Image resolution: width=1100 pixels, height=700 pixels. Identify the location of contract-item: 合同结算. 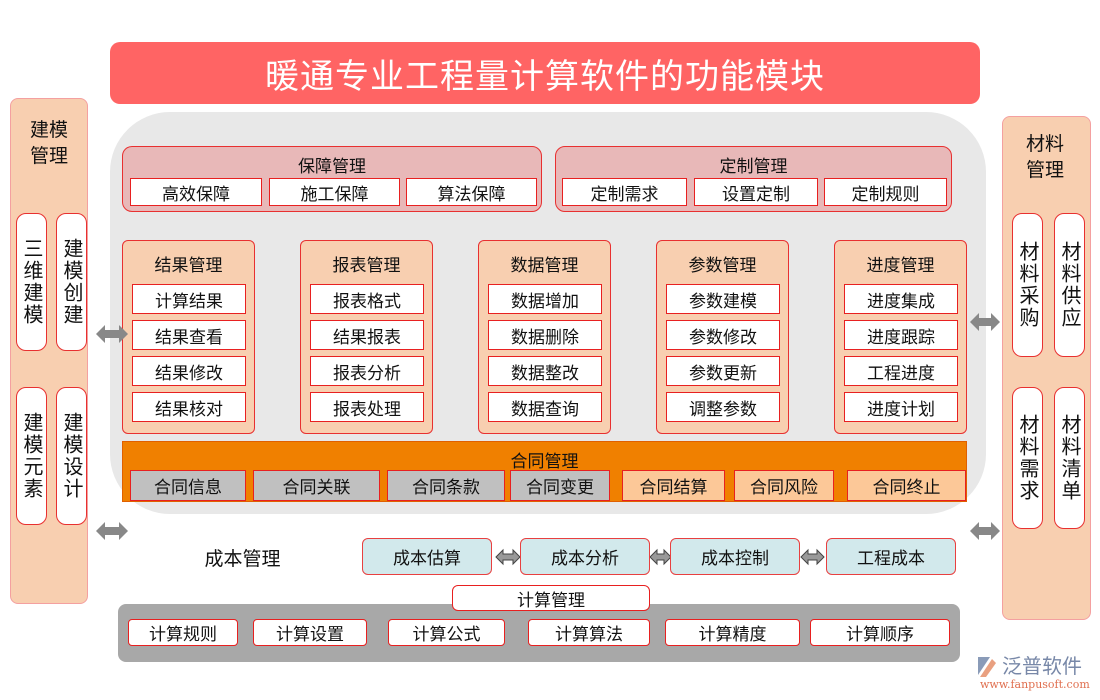
(673, 485).